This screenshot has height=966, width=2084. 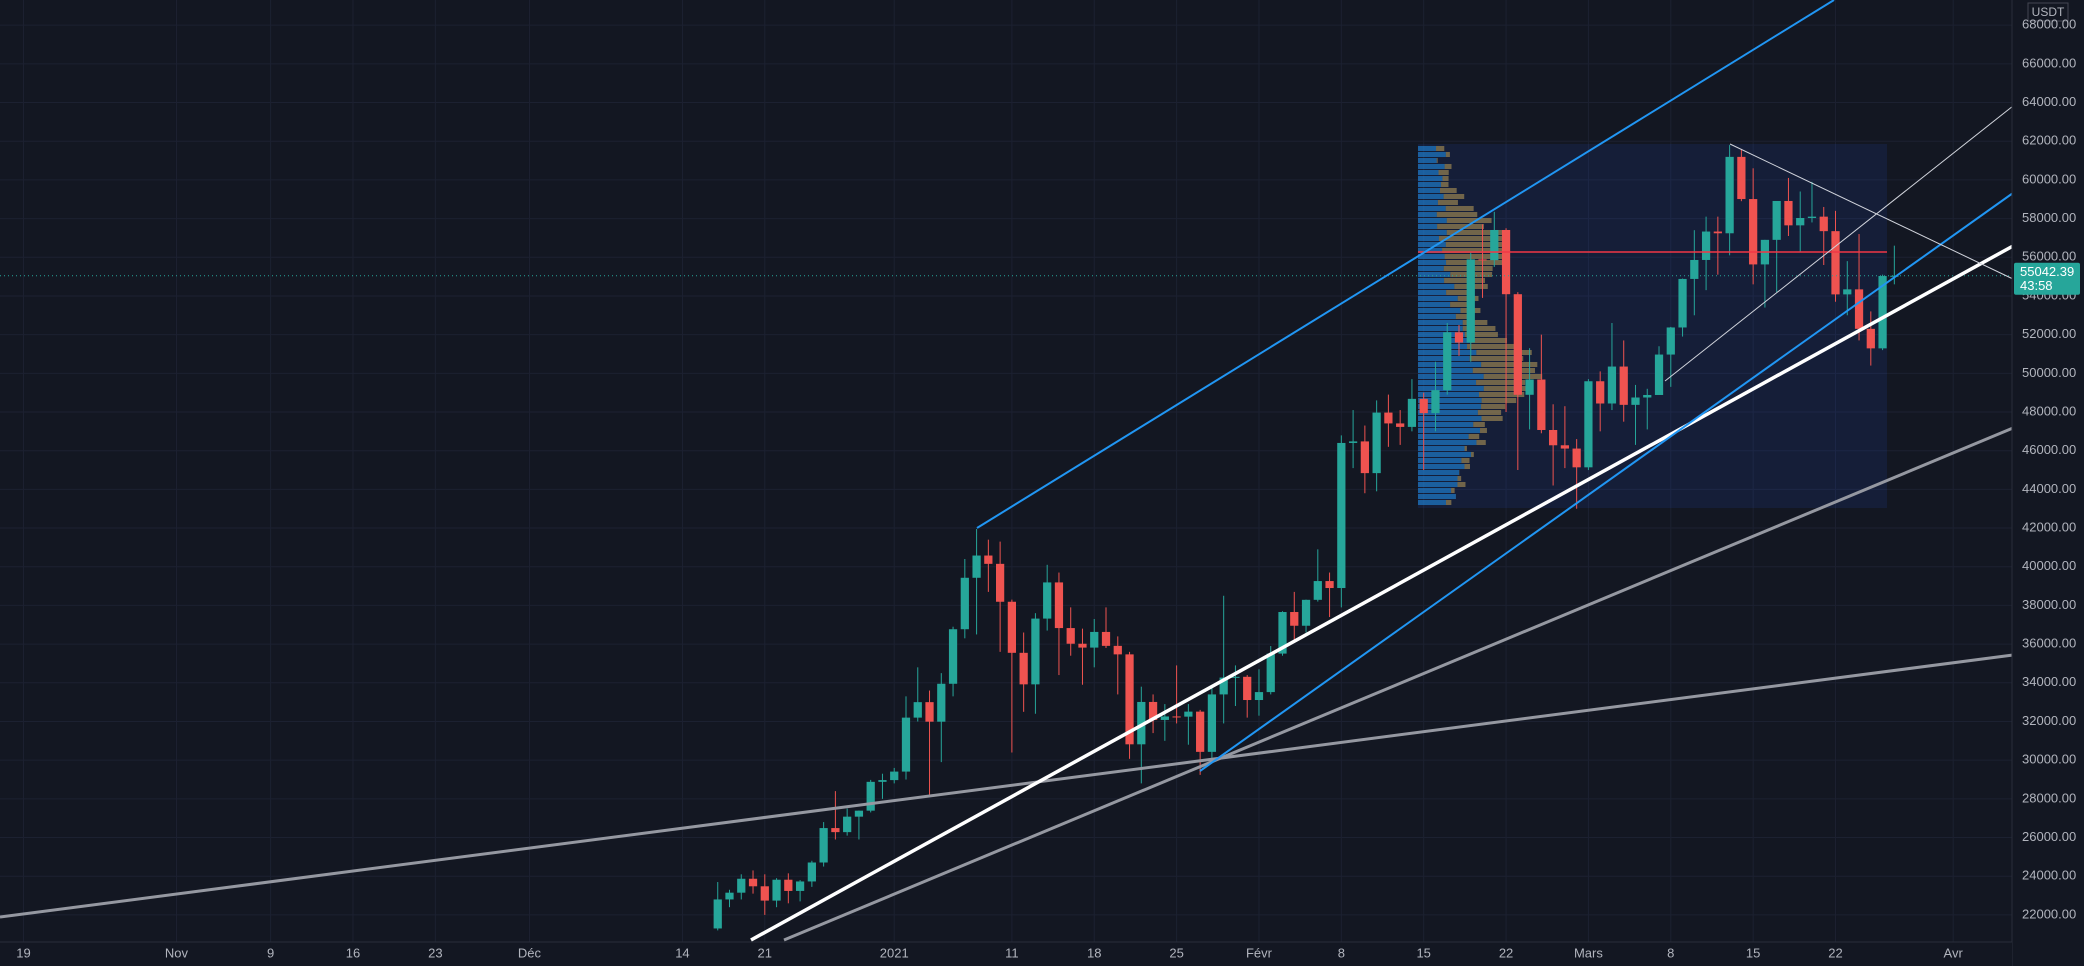 What do you see at coordinates (1753, 952) in the screenshot?
I see `x-tick-label: 15` at bounding box center [1753, 952].